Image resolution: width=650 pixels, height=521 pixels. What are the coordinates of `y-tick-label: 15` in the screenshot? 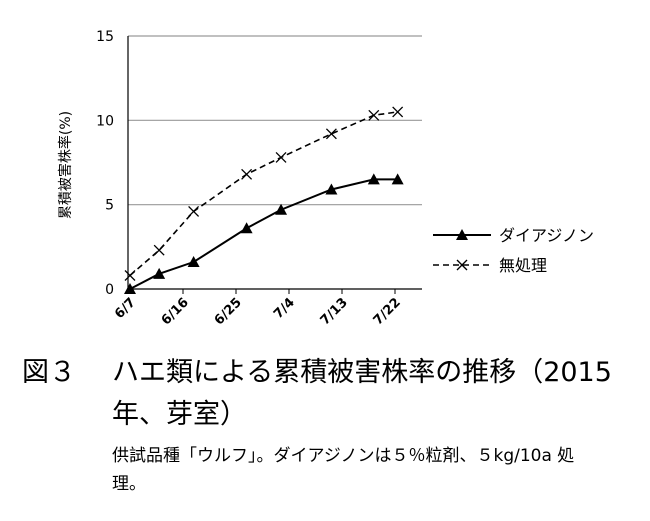 It's located at (105, 37).